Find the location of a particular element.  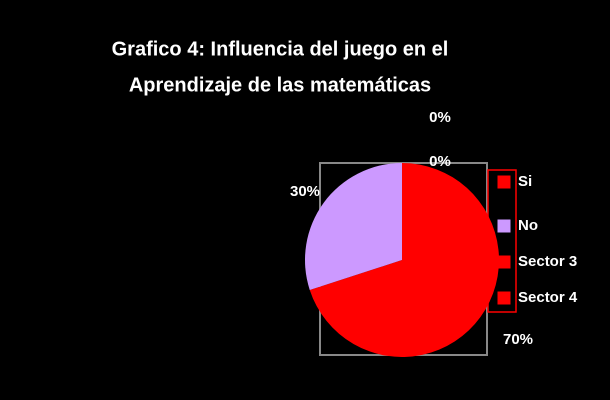

chart-title: Grafico 4: Influencia del juego en el is located at coordinates (280, 49).